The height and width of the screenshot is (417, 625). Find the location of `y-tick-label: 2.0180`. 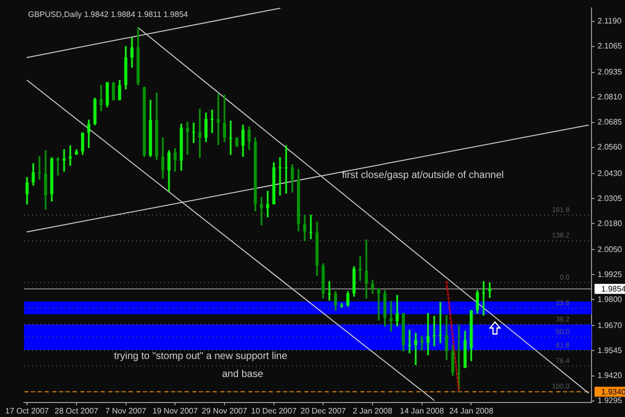

y-tick-label: 2.0180 is located at coordinates (610, 223).